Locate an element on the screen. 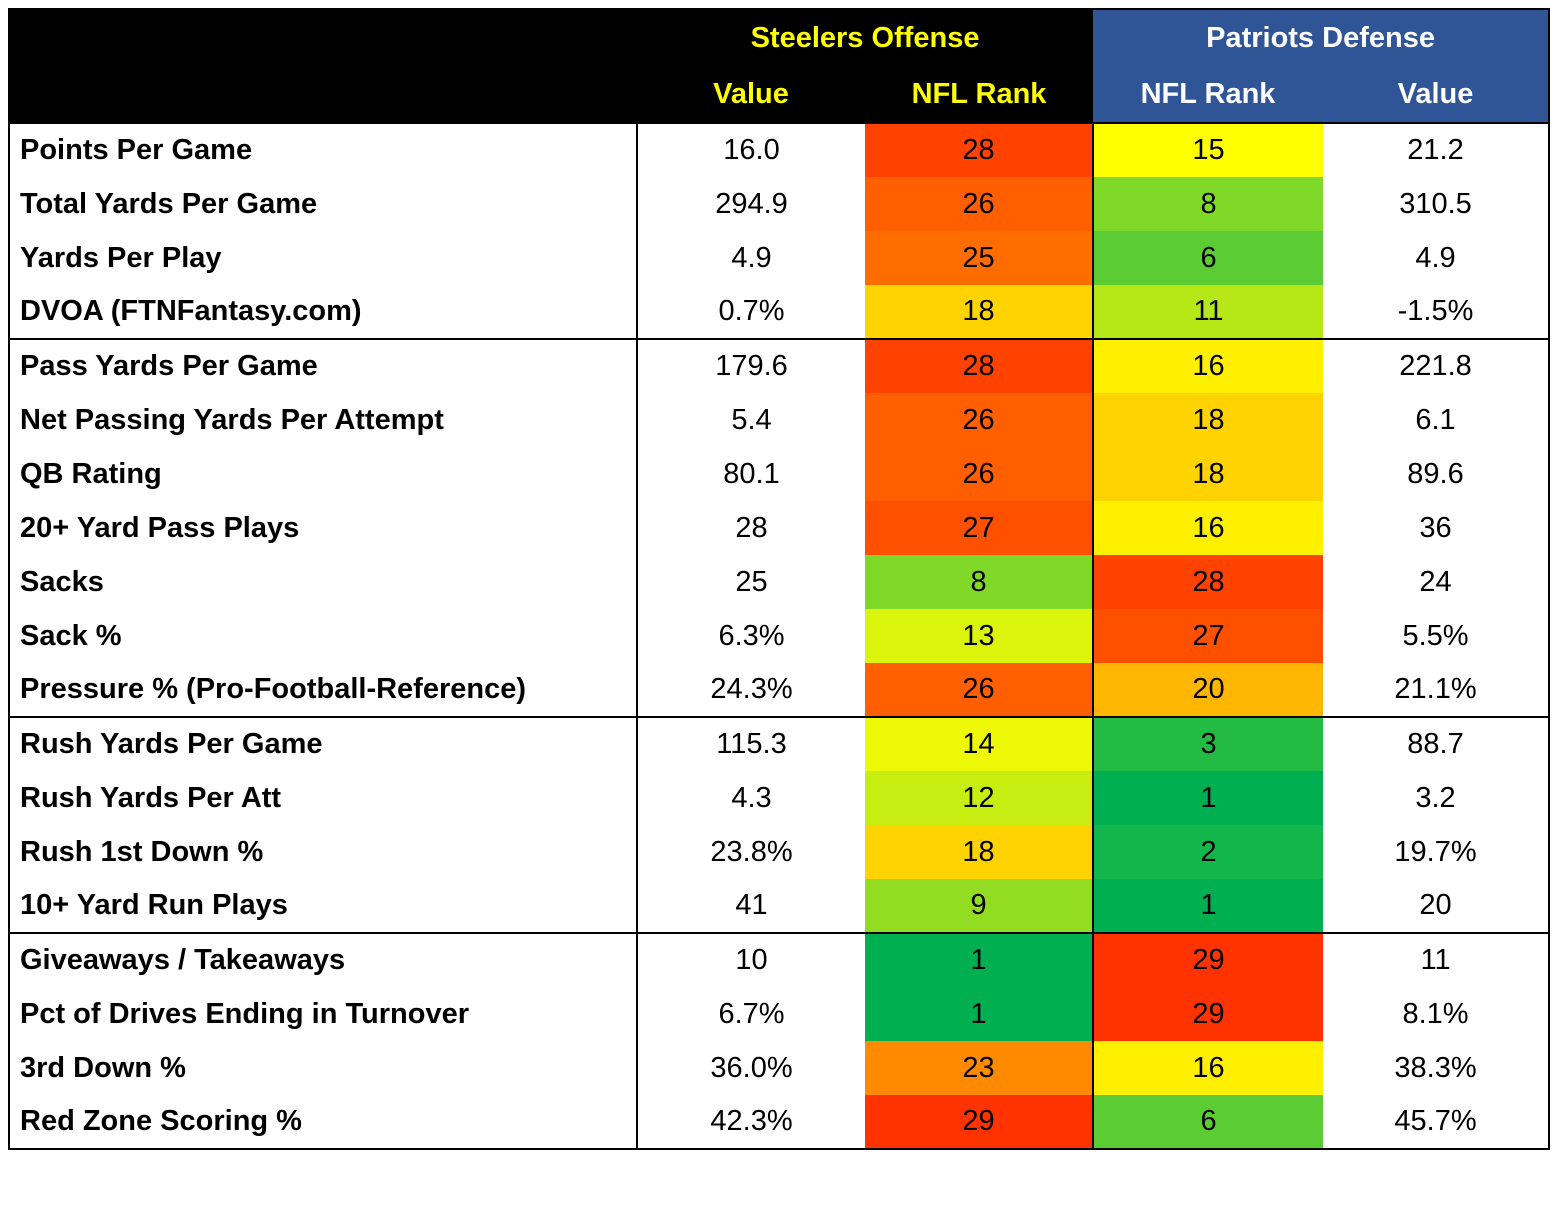 This screenshot has width=1558, height=1216. row-label: 20+ Yard Pass Plays is located at coordinates (323, 528).